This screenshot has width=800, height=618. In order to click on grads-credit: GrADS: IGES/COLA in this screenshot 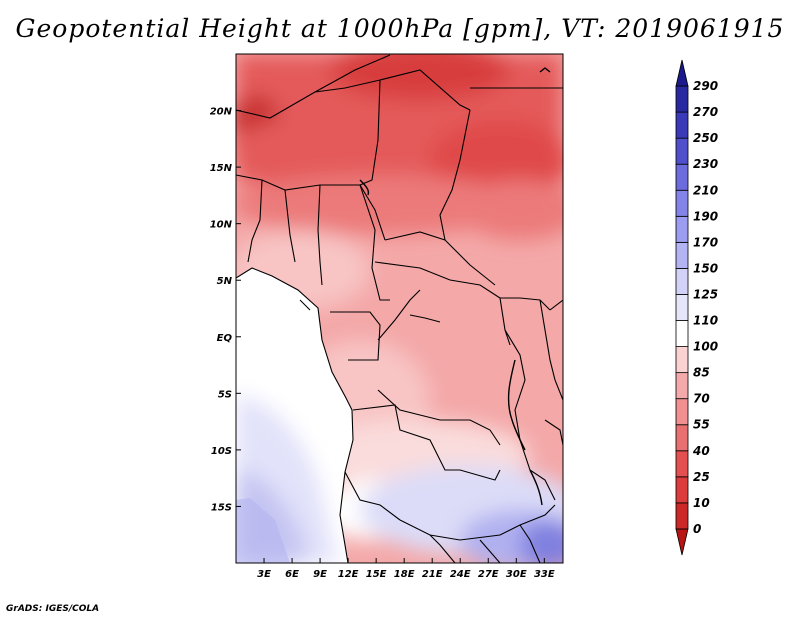, I will do `click(53, 609)`.